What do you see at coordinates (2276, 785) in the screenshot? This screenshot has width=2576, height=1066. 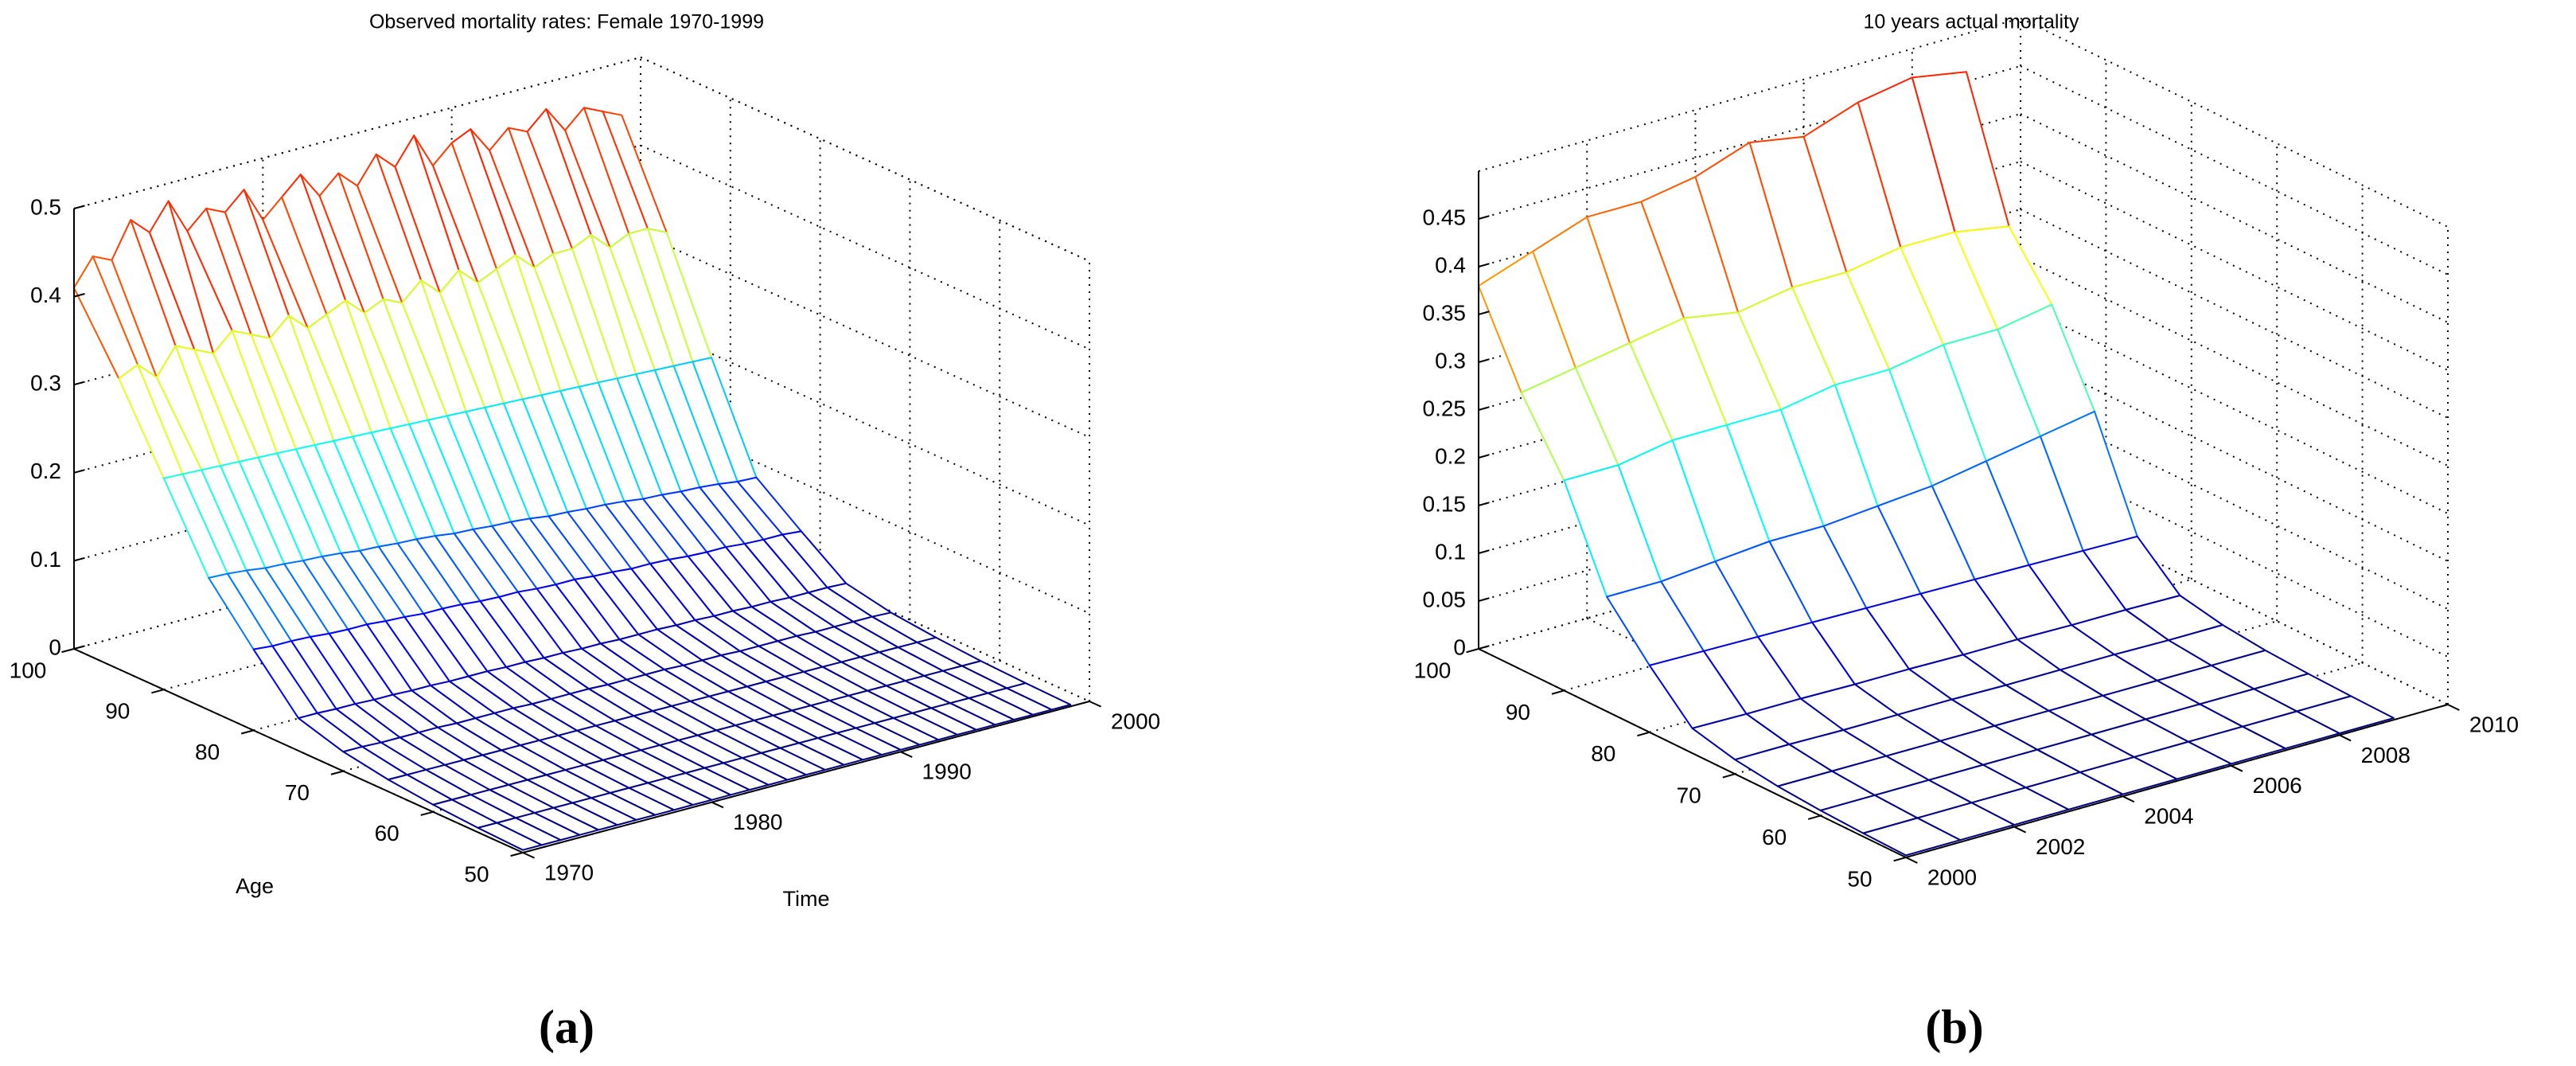 I see `x-tick-label: 2006` at bounding box center [2276, 785].